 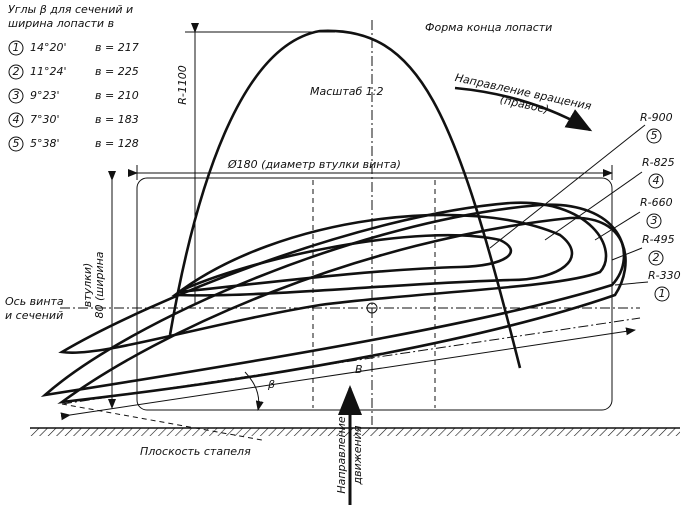 I want to click on legend-width: в = 225, so click(x=117, y=71).